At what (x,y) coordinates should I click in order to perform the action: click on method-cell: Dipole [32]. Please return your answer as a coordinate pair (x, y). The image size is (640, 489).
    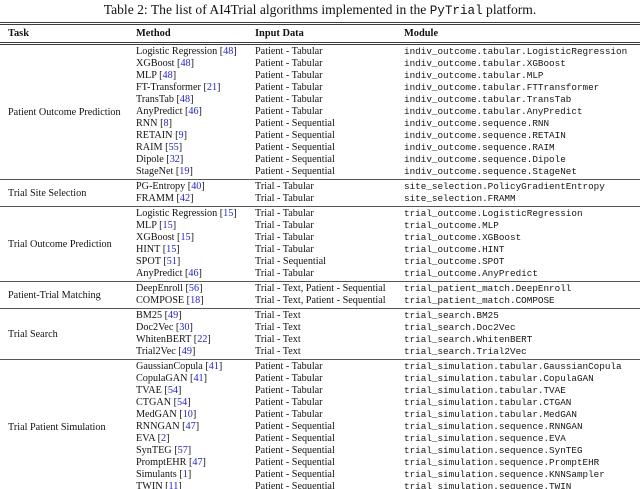
    Looking at the image, I should click on (195, 160).